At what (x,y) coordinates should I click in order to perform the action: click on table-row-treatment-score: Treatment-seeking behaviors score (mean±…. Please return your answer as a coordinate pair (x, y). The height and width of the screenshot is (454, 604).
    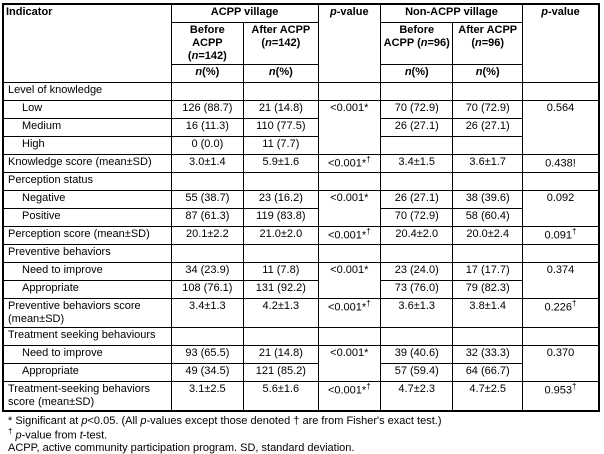
    Looking at the image, I should click on (301, 396).